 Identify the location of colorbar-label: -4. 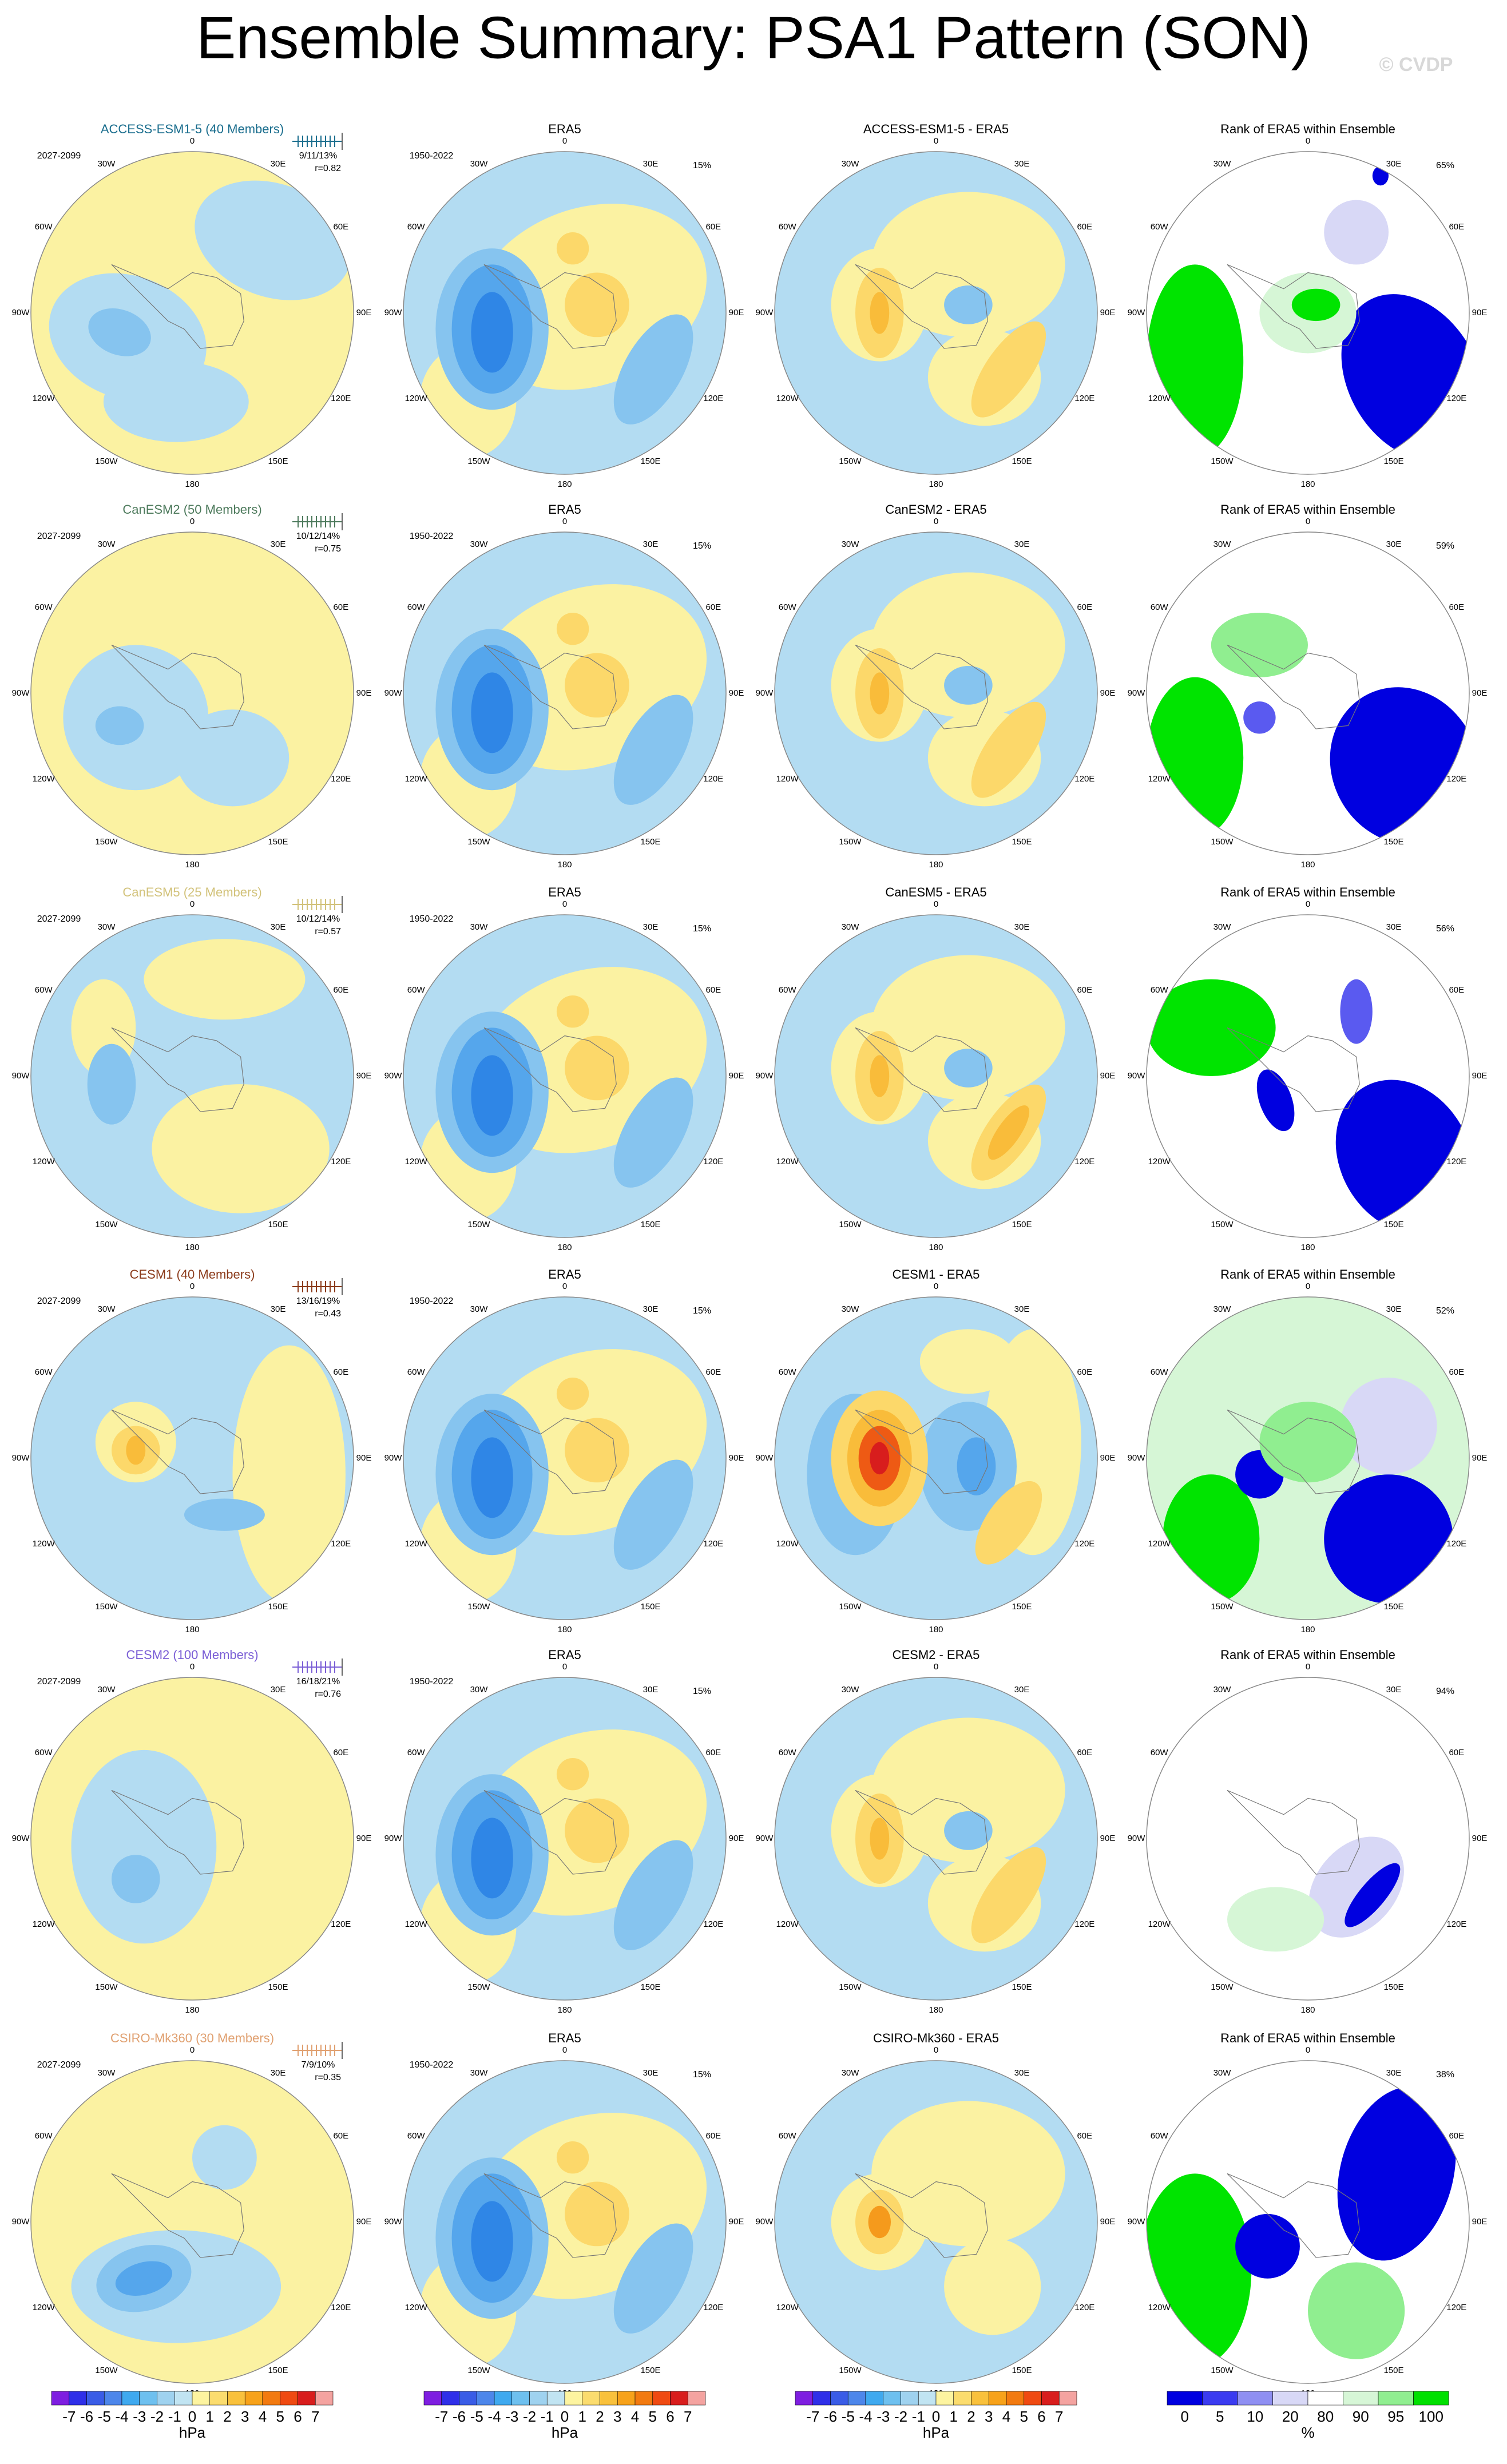
(121, 2416).